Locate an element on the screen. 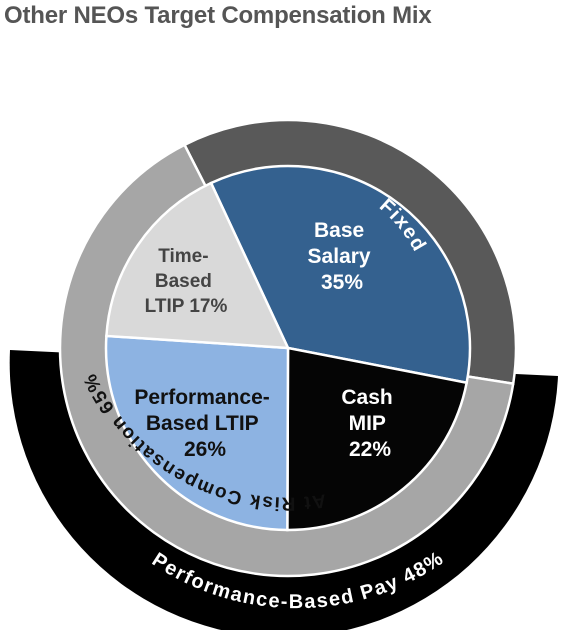 This screenshot has width=570, height=630. slice-label-line: 35% is located at coordinates (342, 282).